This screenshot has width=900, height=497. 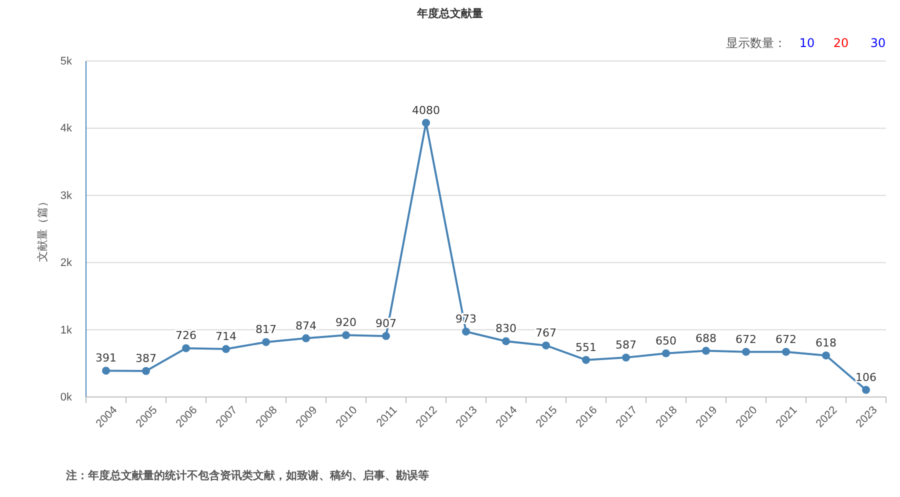 What do you see at coordinates (506, 329) in the screenshot?
I see `data-label: 830` at bounding box center [506, 329].